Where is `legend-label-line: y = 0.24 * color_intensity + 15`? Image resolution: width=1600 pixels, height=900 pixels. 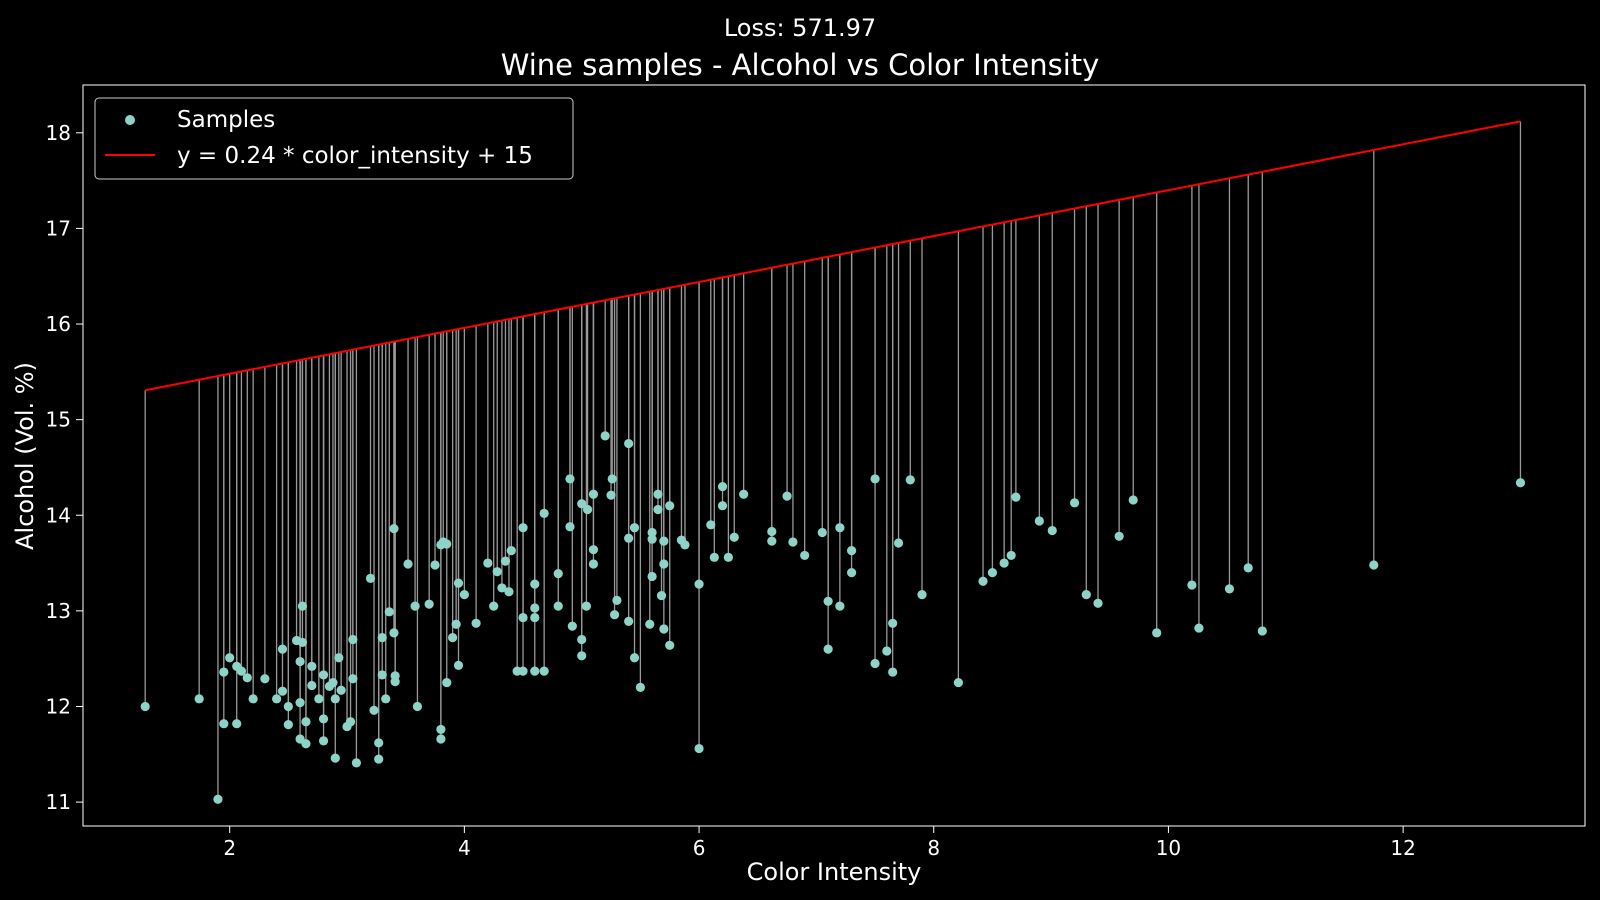 legend-label-line: y = 0.24 * color_intensity + 15 is located at coordinates (355, 156).